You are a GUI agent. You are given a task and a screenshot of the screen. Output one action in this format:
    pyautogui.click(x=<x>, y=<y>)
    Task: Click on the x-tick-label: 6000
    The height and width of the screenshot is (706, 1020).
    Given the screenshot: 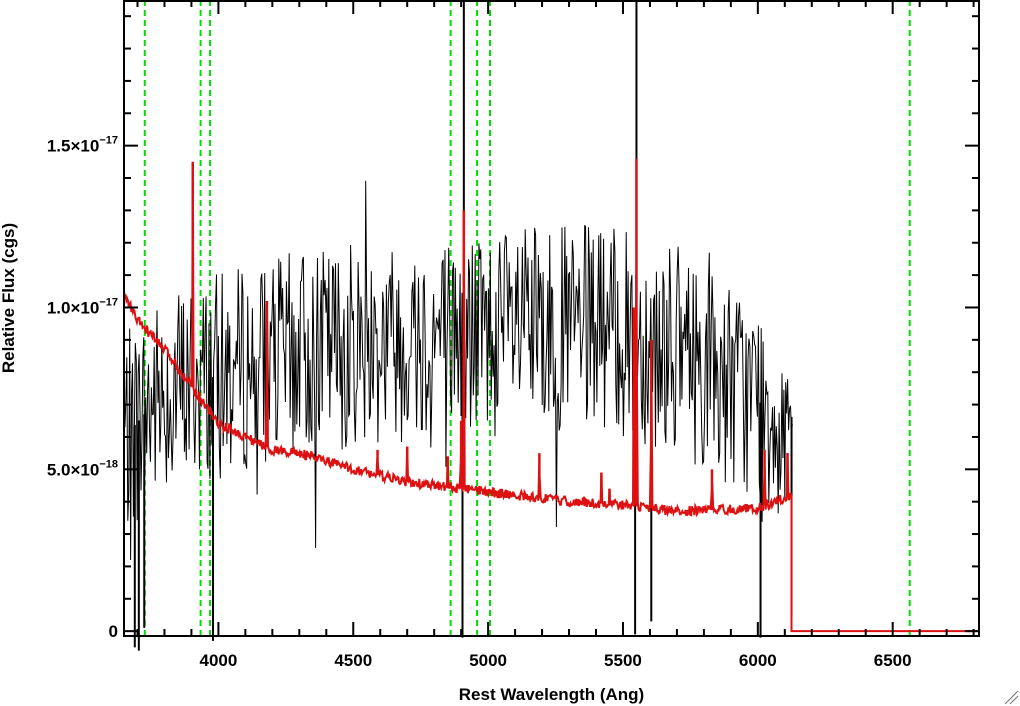 What is the action you would take?
    pyautogui.click(x=758, y=660)
    